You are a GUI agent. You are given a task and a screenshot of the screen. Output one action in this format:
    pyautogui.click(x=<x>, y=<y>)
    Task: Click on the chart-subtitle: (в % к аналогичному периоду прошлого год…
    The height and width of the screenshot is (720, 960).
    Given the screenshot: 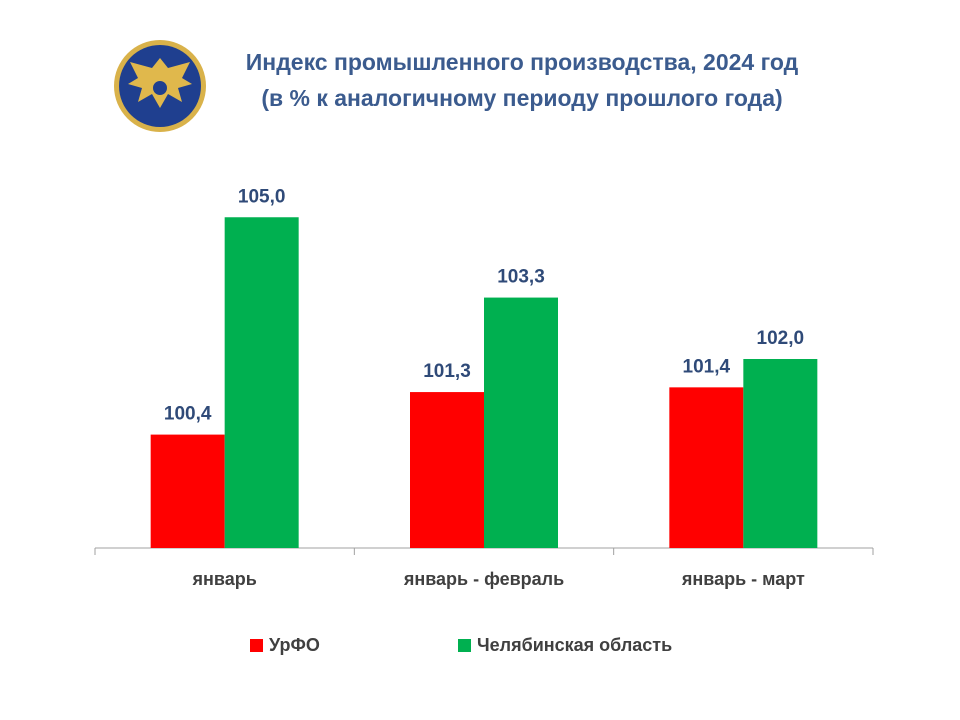 What is the action you would take?
    pyautogui.click(x=521, y=98)
    